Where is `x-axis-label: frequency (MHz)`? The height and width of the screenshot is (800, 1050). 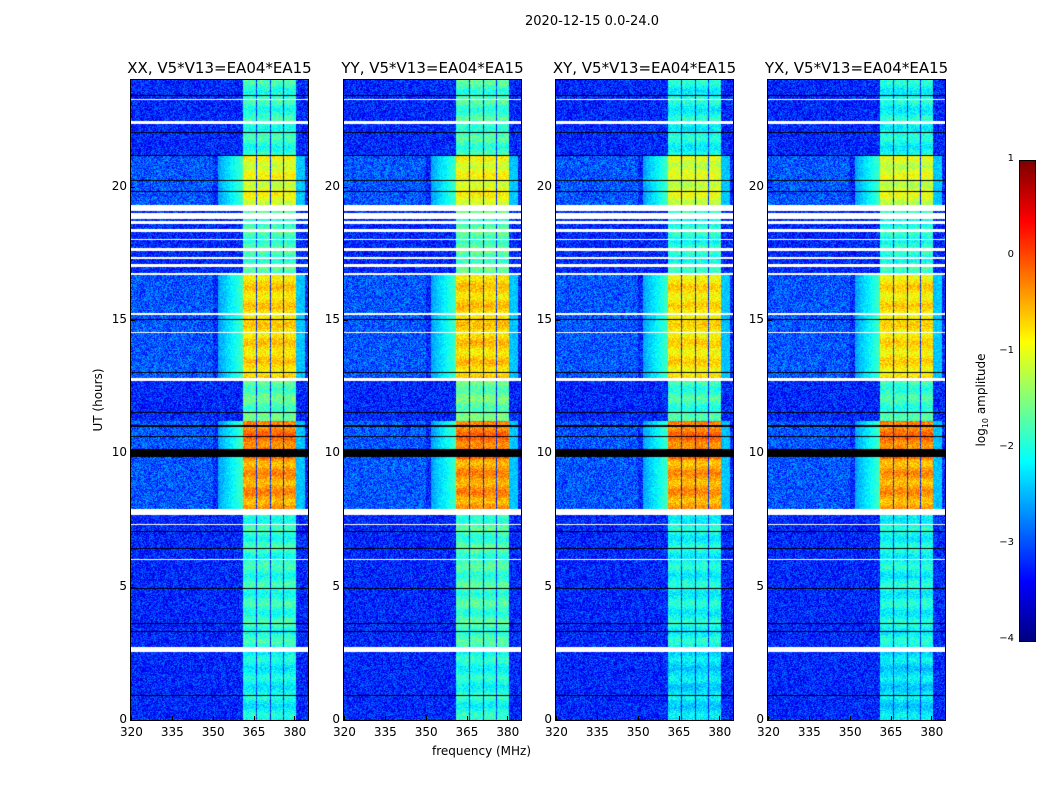 x-axis-label: frequency (MHz) is located at coordinates (482, 751).